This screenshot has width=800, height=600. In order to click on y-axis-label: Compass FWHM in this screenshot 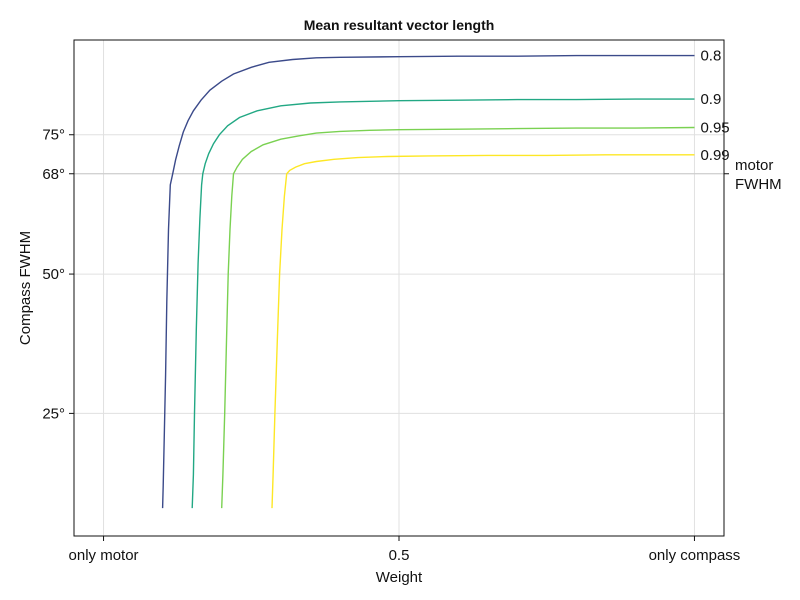, I will do `click(25, 288)`.